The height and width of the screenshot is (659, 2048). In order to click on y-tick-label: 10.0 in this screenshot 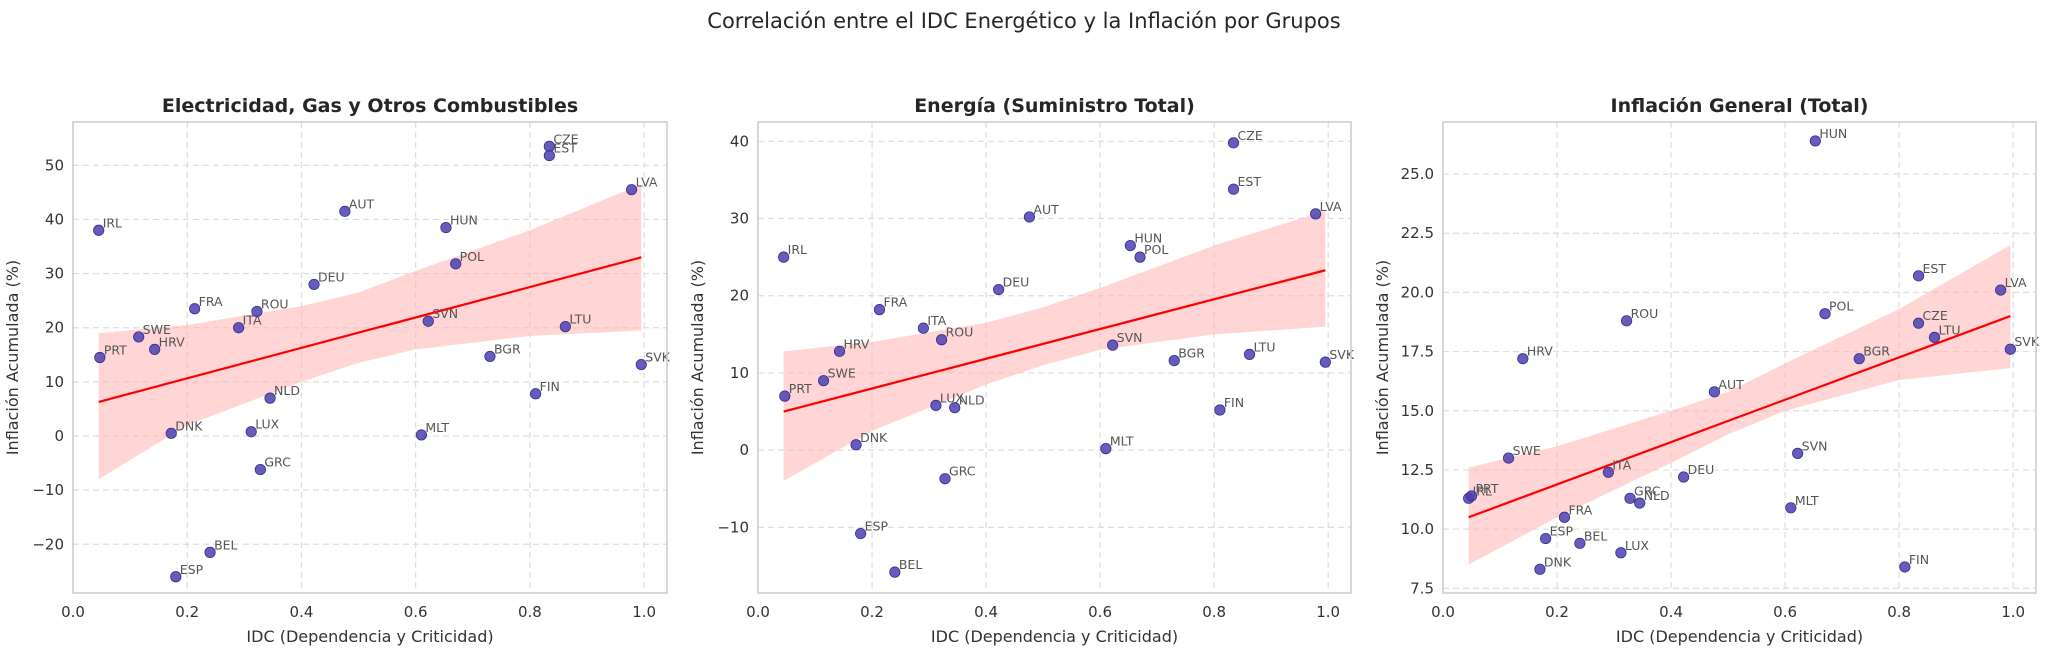, I will do `click(1417, 529)`.